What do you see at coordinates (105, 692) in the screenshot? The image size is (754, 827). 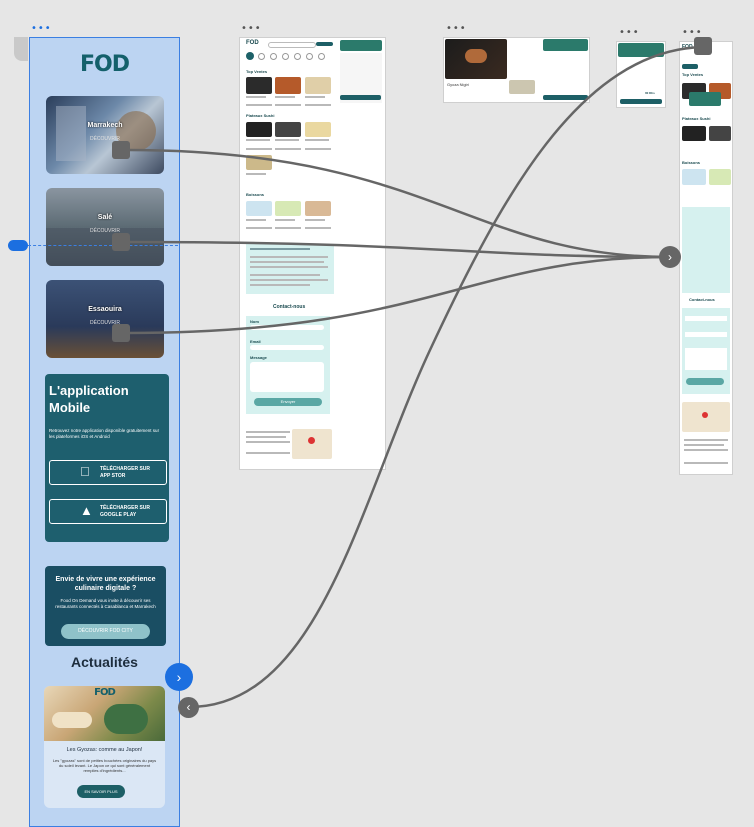 I see `news-logo: FOD` at bounding box center [105, 692].